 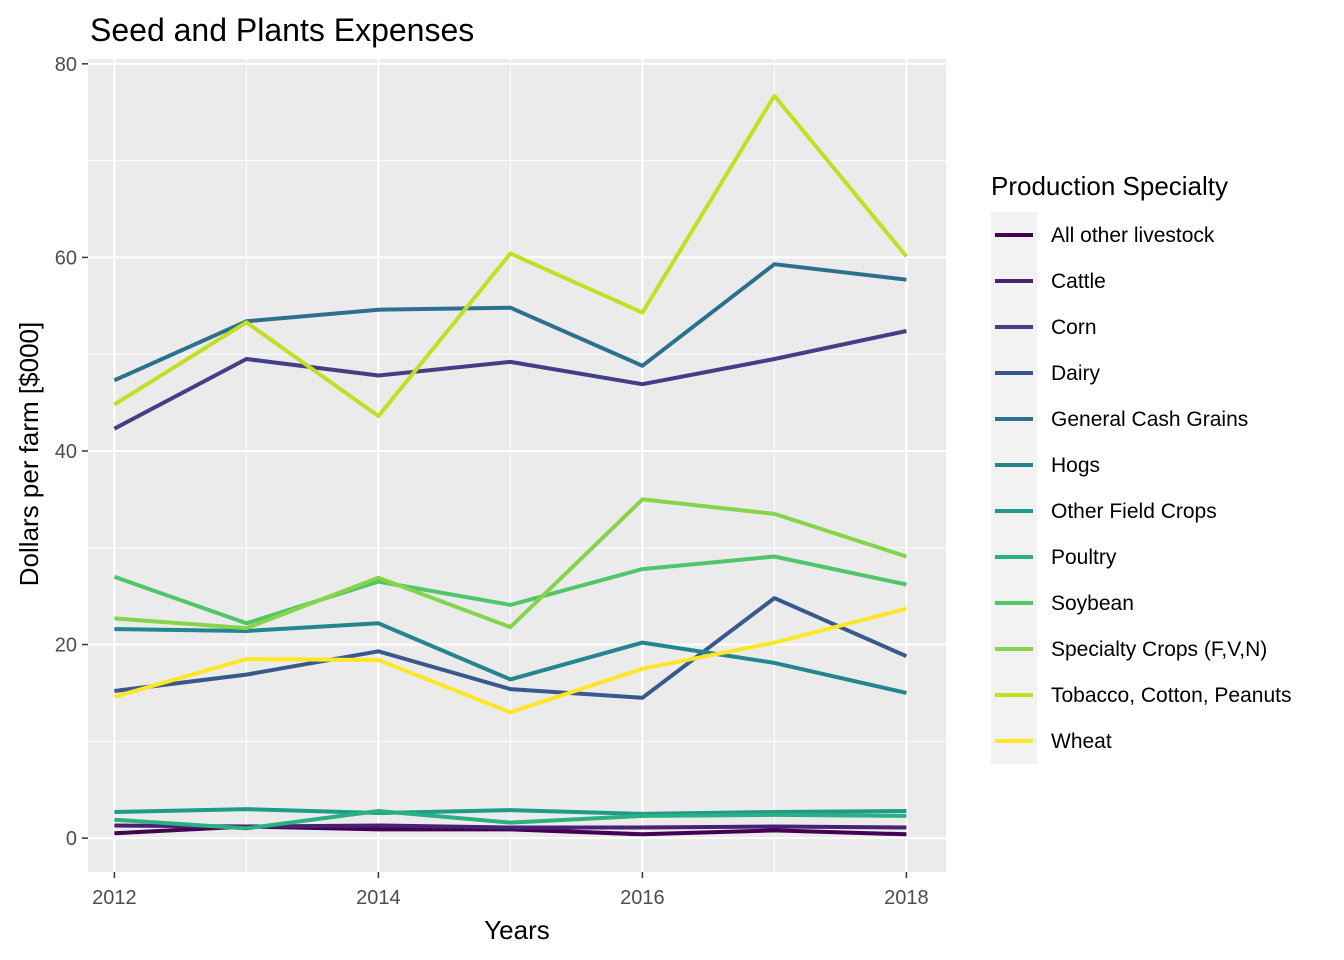 I want to click on y-tick-label: 40, so click(x=66, y=452).